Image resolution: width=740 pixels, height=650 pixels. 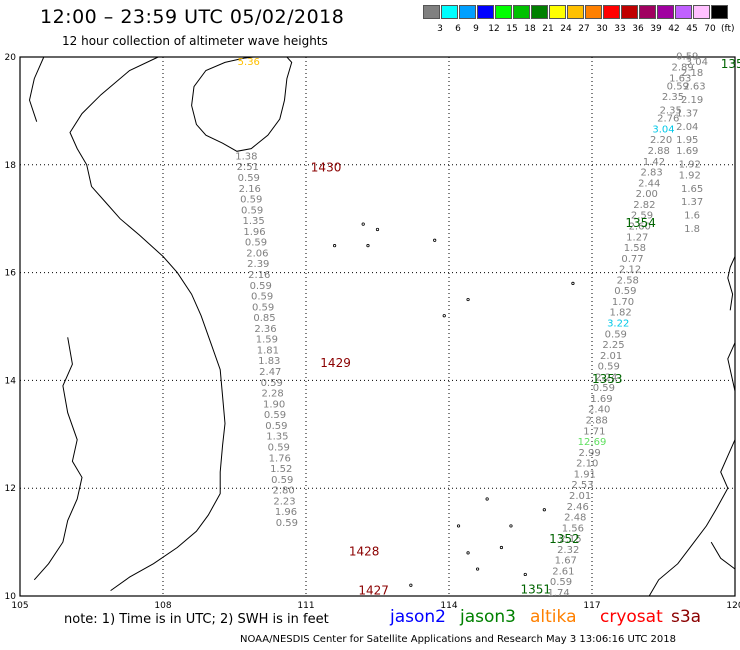 I want to click on swh-value-jason3-51: 2.99, so click(x=589, y=453).